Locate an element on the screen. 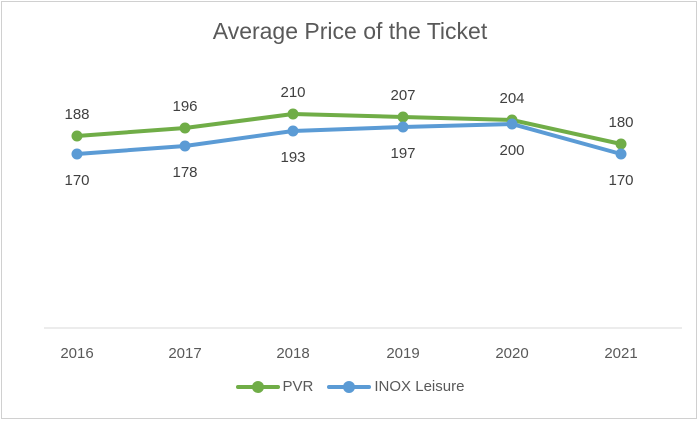 The width and height of the screenshot is (700, 422). x-axis-ticks: 2016 2017 2018 2019 2020 2021 is located at coordinates (348, 353).